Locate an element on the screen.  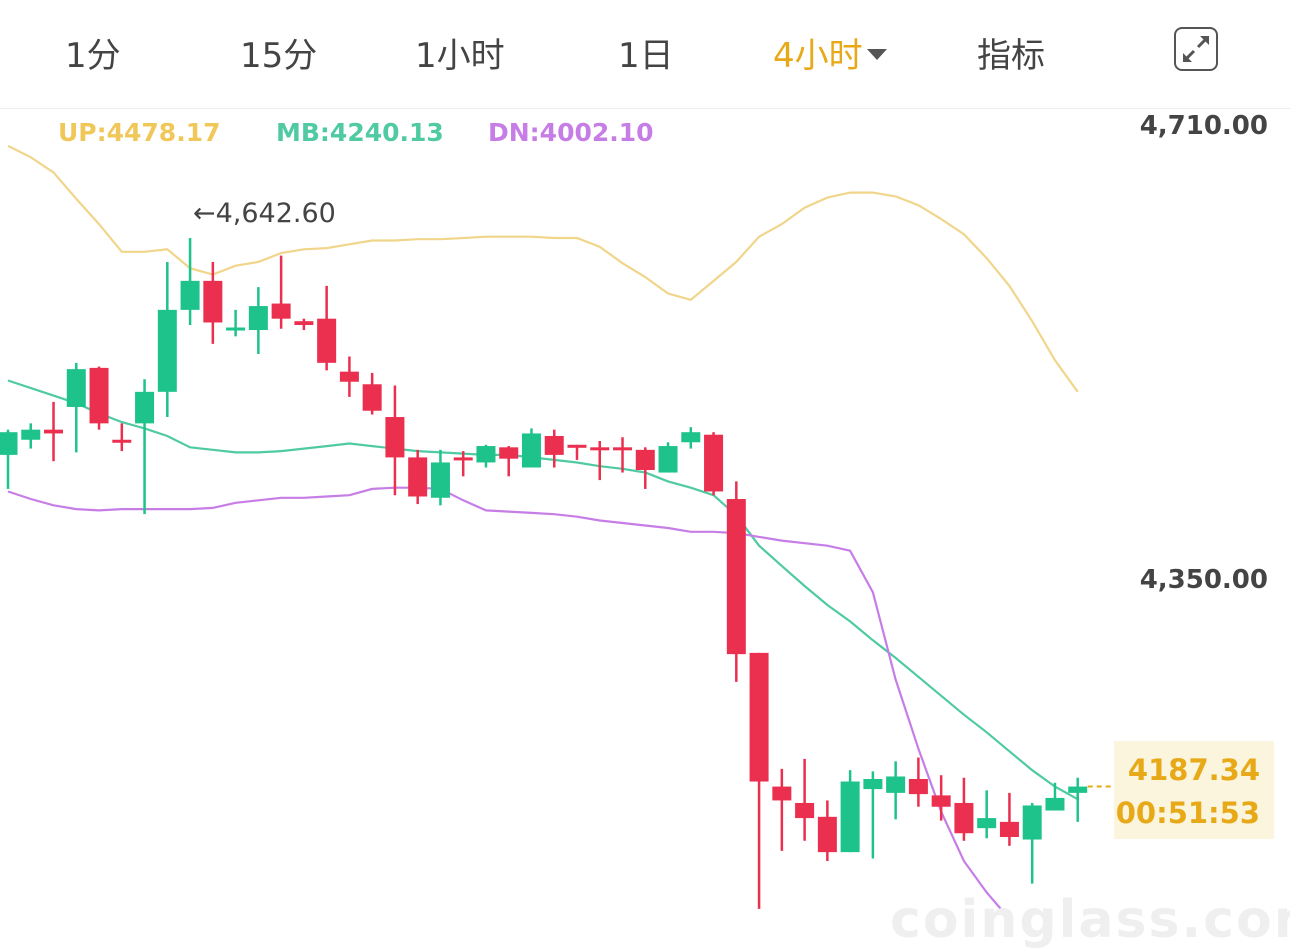
tab-label: 15分 is located at coordinates (279, 56).